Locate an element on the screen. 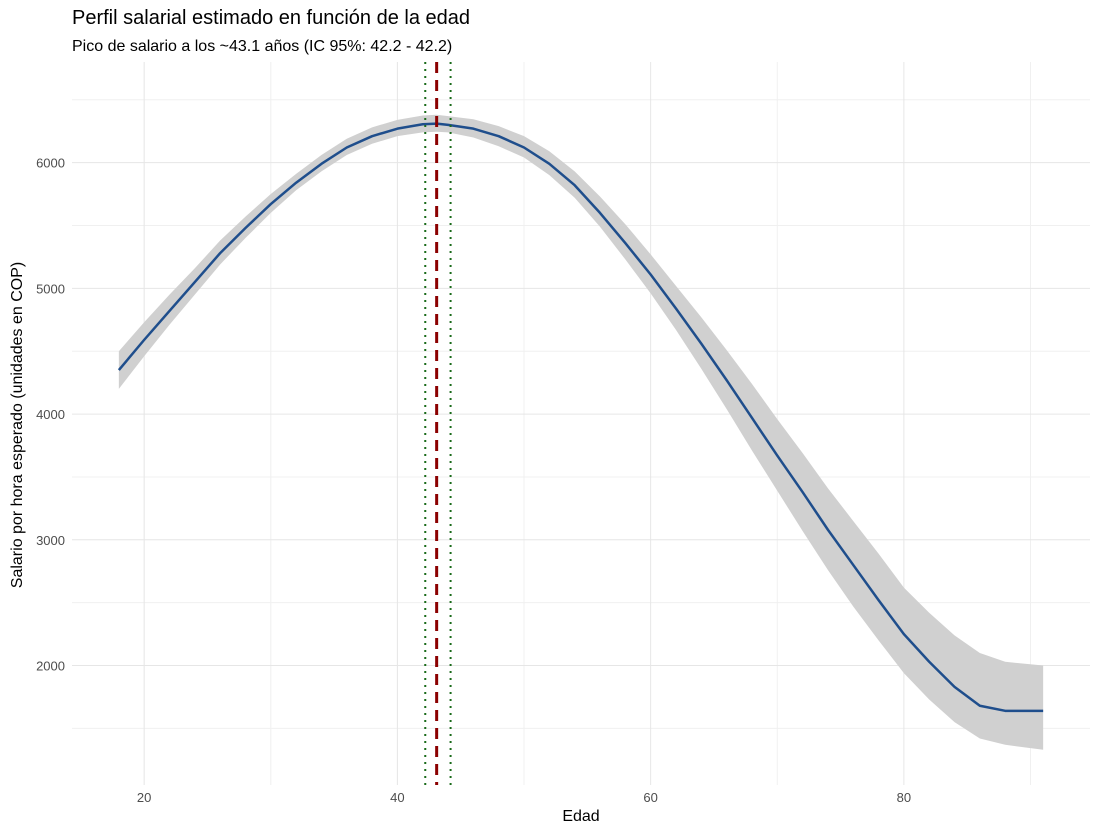 Image resolution: width=1101 pixels, height=837 pixels. y-tick-label: 6000 is located at coordinates (50, 163).